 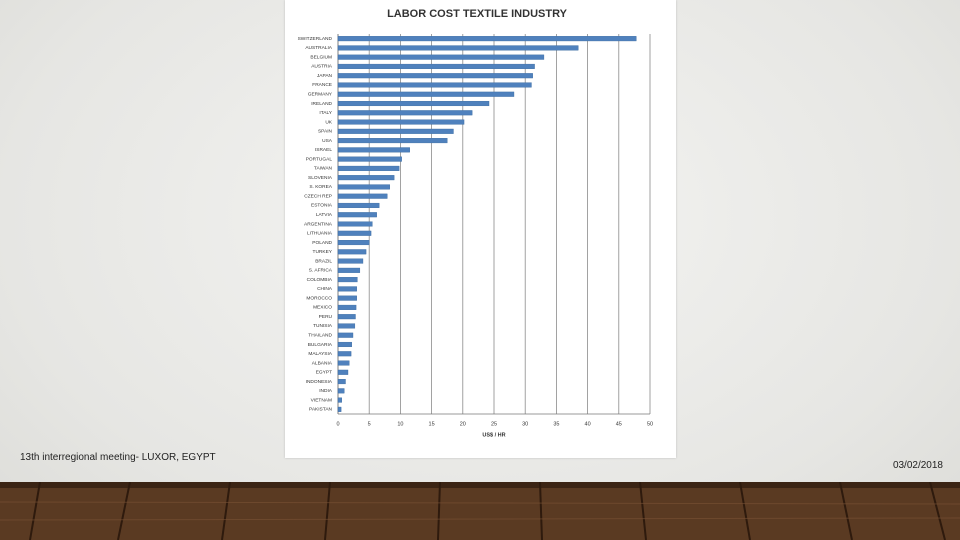 What do you see at coordinates (477, 14) in the screenshot?
I see `chart-title: LABOR COST TEXTILE INDUSTRY` at bounding box center [477, 14].